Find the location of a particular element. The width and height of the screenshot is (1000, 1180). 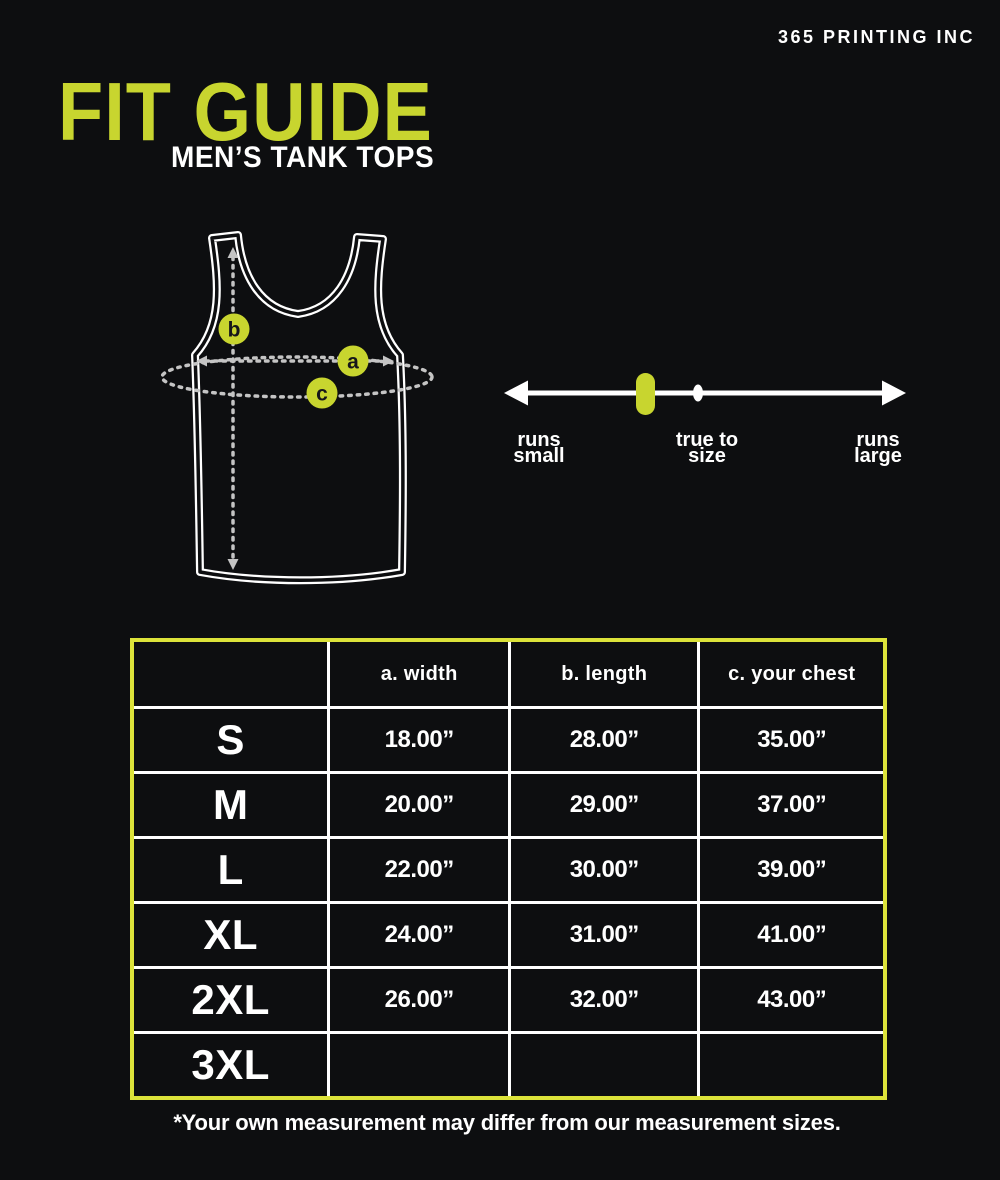

fit-scale-marker is located at coordinates (645, 394).